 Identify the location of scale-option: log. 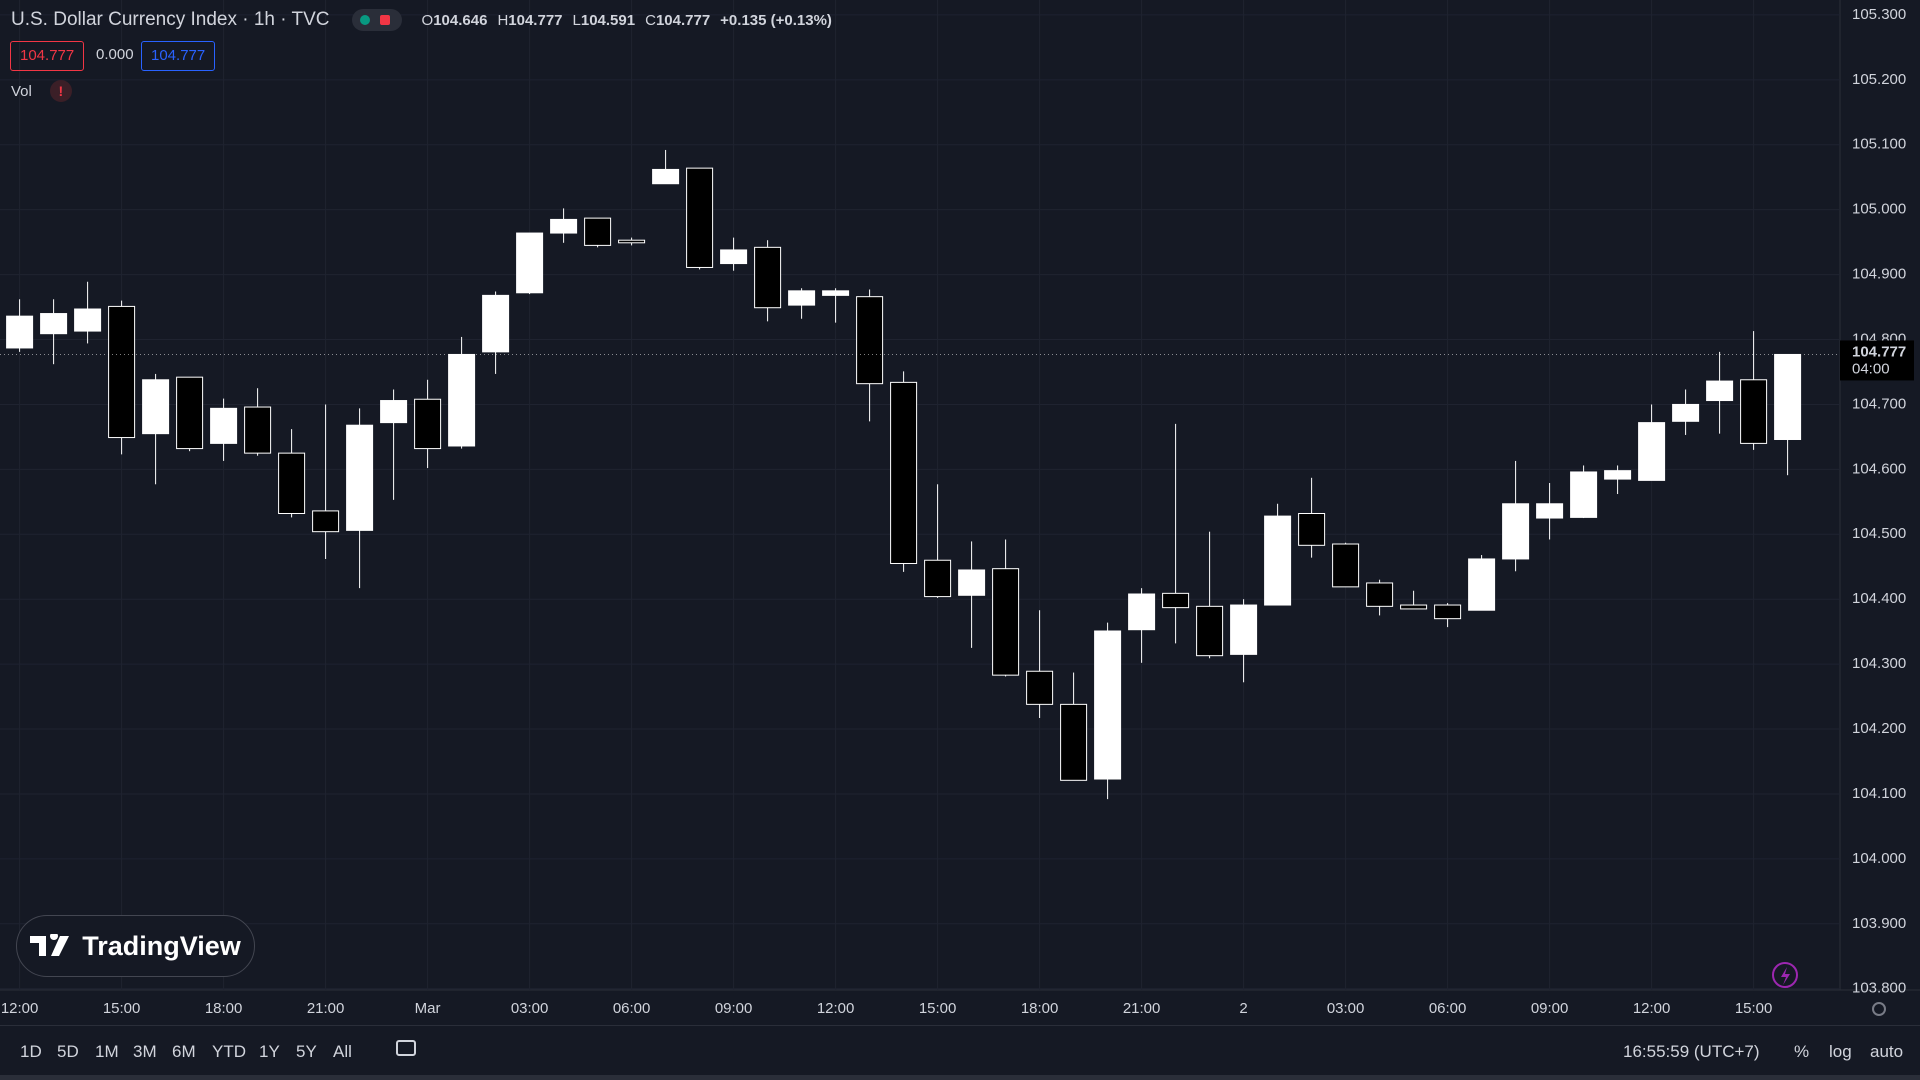
(1840, 1051).